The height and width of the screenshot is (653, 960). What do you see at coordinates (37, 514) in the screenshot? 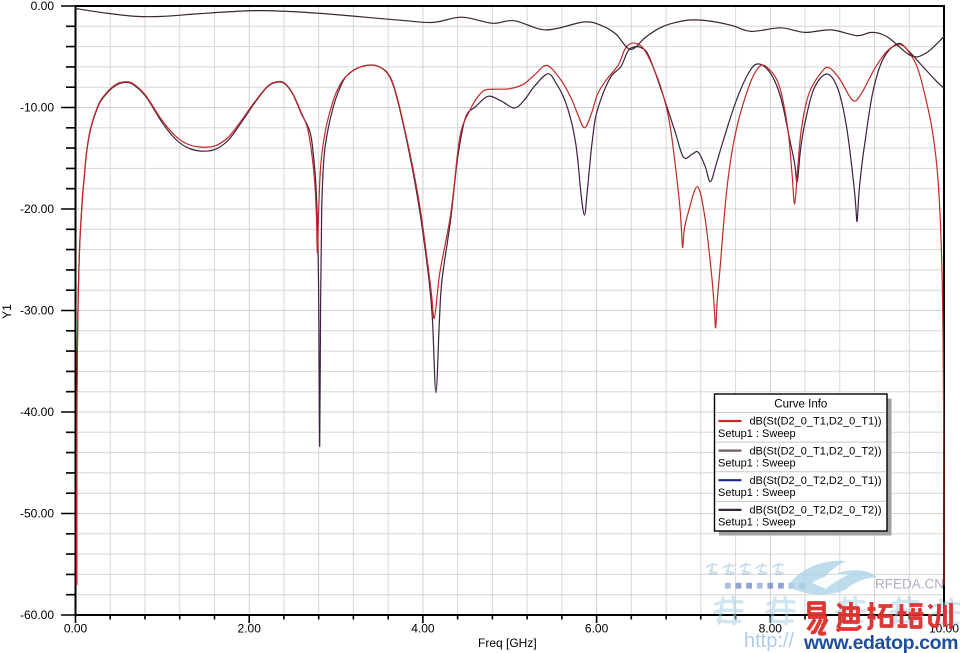
I see `svg-text: -50.00` at bounding box center [37, 514].